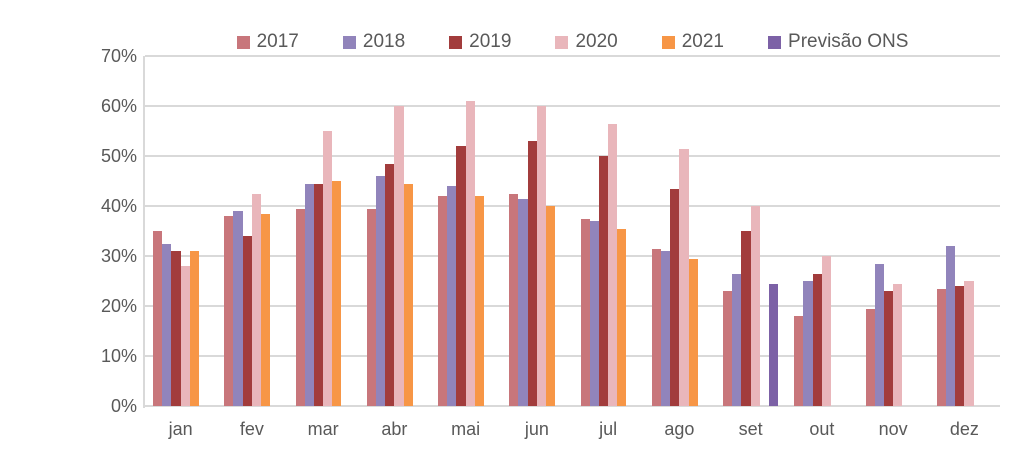  Describe the element at coordinates (167, 324) in the screenshot. I see `bar-jan-2018` at that location.